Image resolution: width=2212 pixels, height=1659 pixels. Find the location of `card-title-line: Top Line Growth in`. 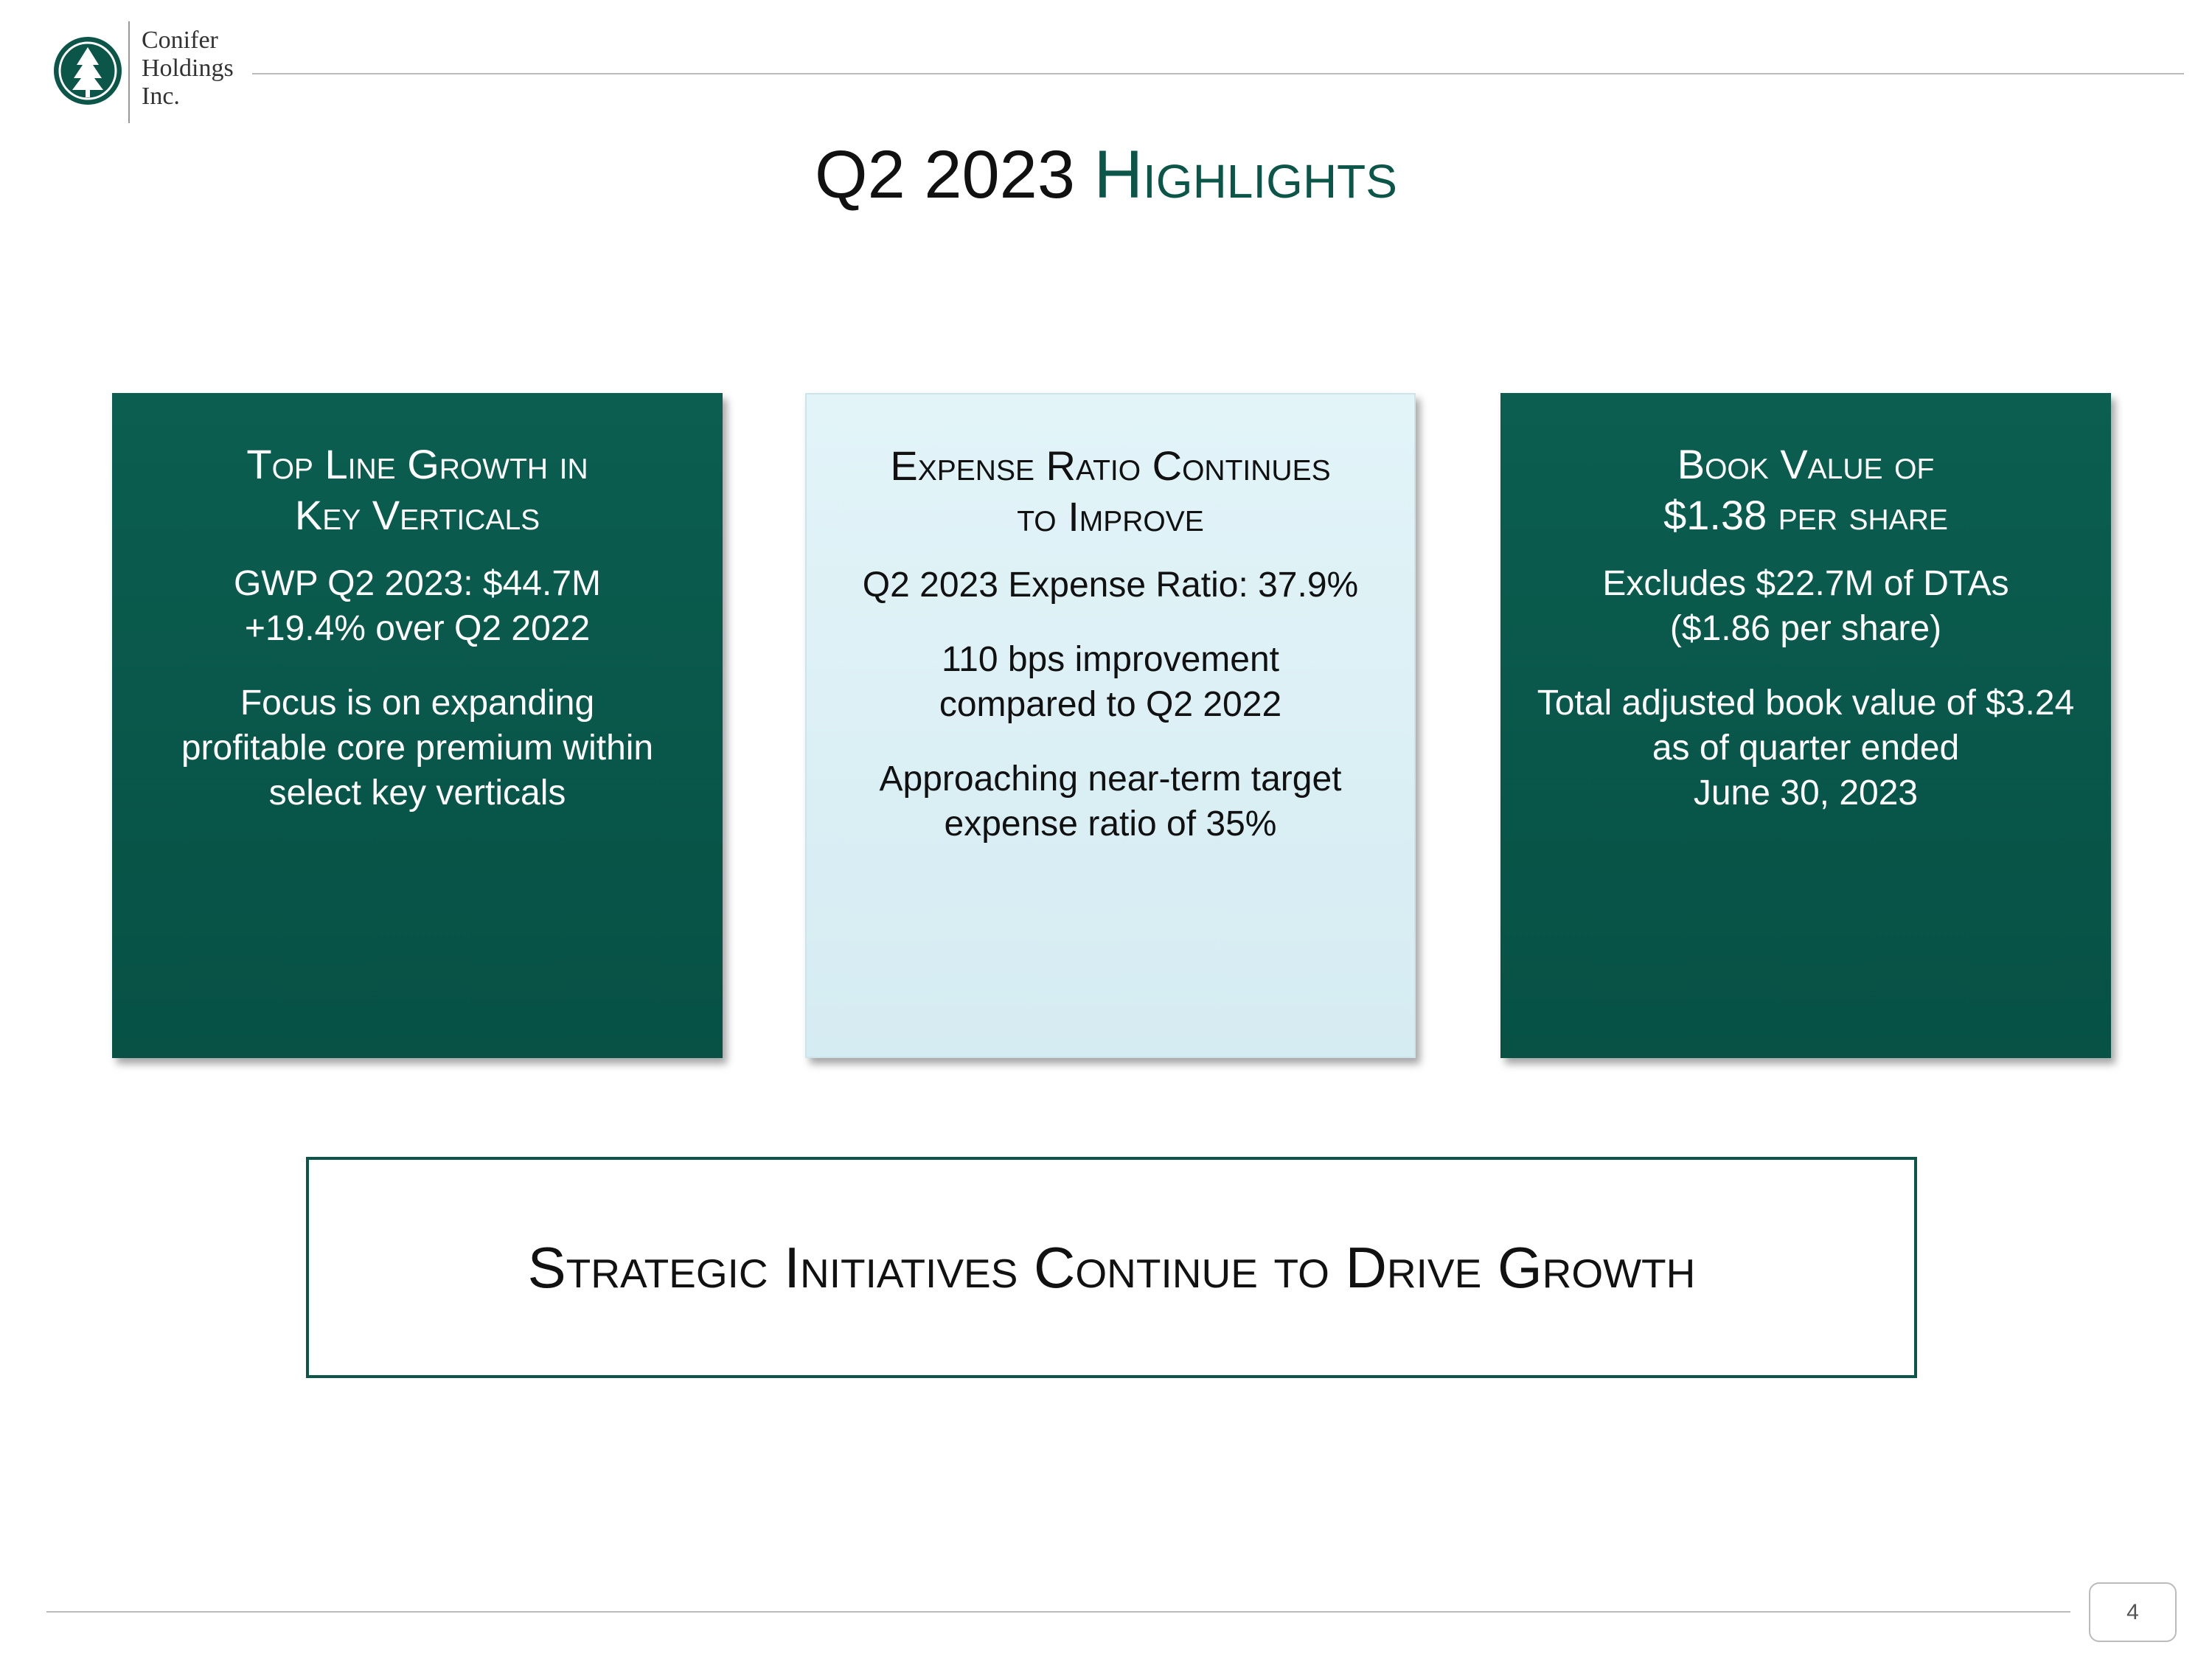

card-title-line: Top Line Growth in is located at coordinates (417, 464).